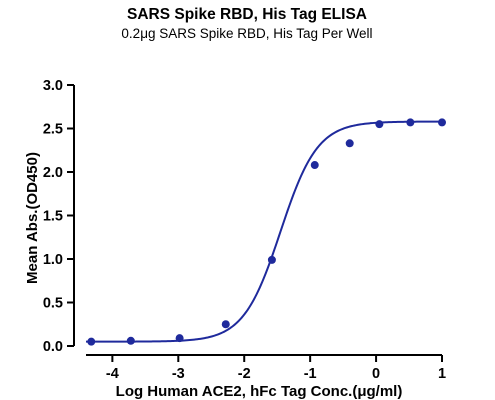 Image resolution: width=495 pixels, height=400 pixels. Describe the element at coordinates (53, 130) in the screenshot. I see `y-tick-label: 2.5` at that location.